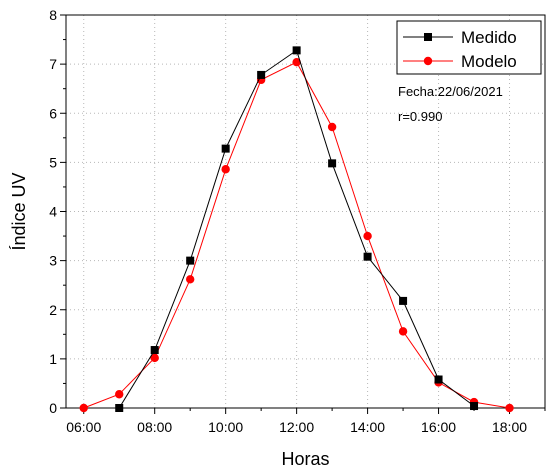  What do you see at coordinates (53, 408) in the screenshot?
I see `y-tick-label: 0` at bounding box center [53, 408].